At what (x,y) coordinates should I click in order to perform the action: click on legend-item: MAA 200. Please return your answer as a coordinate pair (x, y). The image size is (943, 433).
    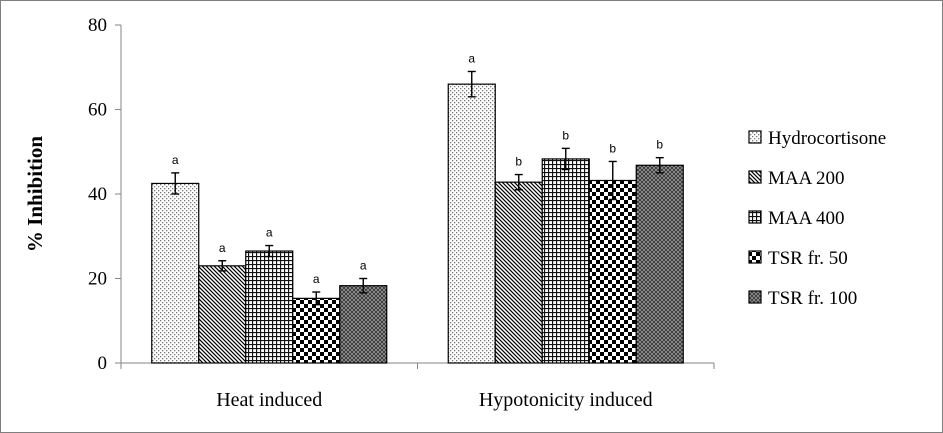
    Looking at the image, I should click on (796, 178).